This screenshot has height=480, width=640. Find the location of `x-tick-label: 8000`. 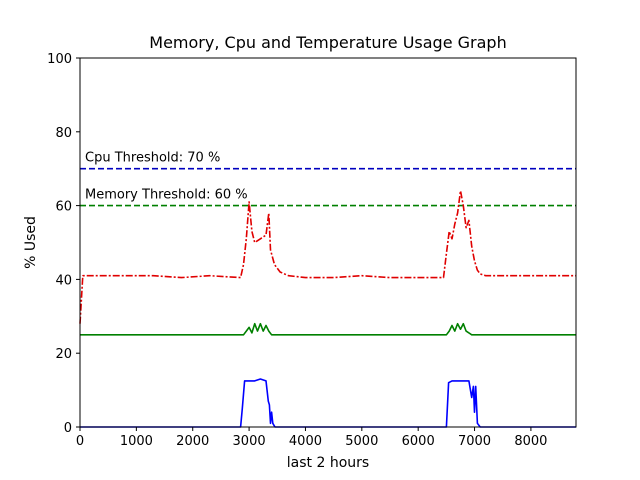

x-tick-label: 8000 is located at coordinates (530, 441).